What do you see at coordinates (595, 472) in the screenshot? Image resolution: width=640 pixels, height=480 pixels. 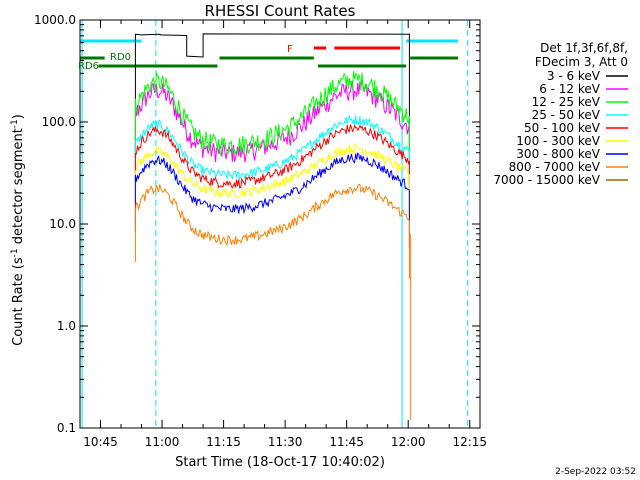 I see `footer-date: 2-Sep-2022 03:52` at bounding box center [595, 472].